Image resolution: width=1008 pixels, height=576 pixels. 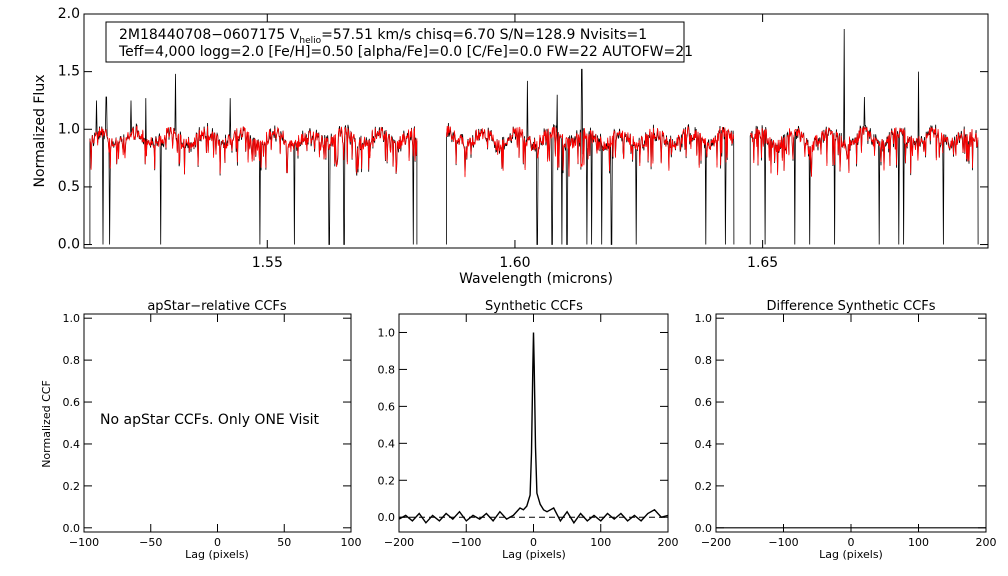 I want to click on spectrum-y-tick-label: 0.5, so click(x=69, y=187).